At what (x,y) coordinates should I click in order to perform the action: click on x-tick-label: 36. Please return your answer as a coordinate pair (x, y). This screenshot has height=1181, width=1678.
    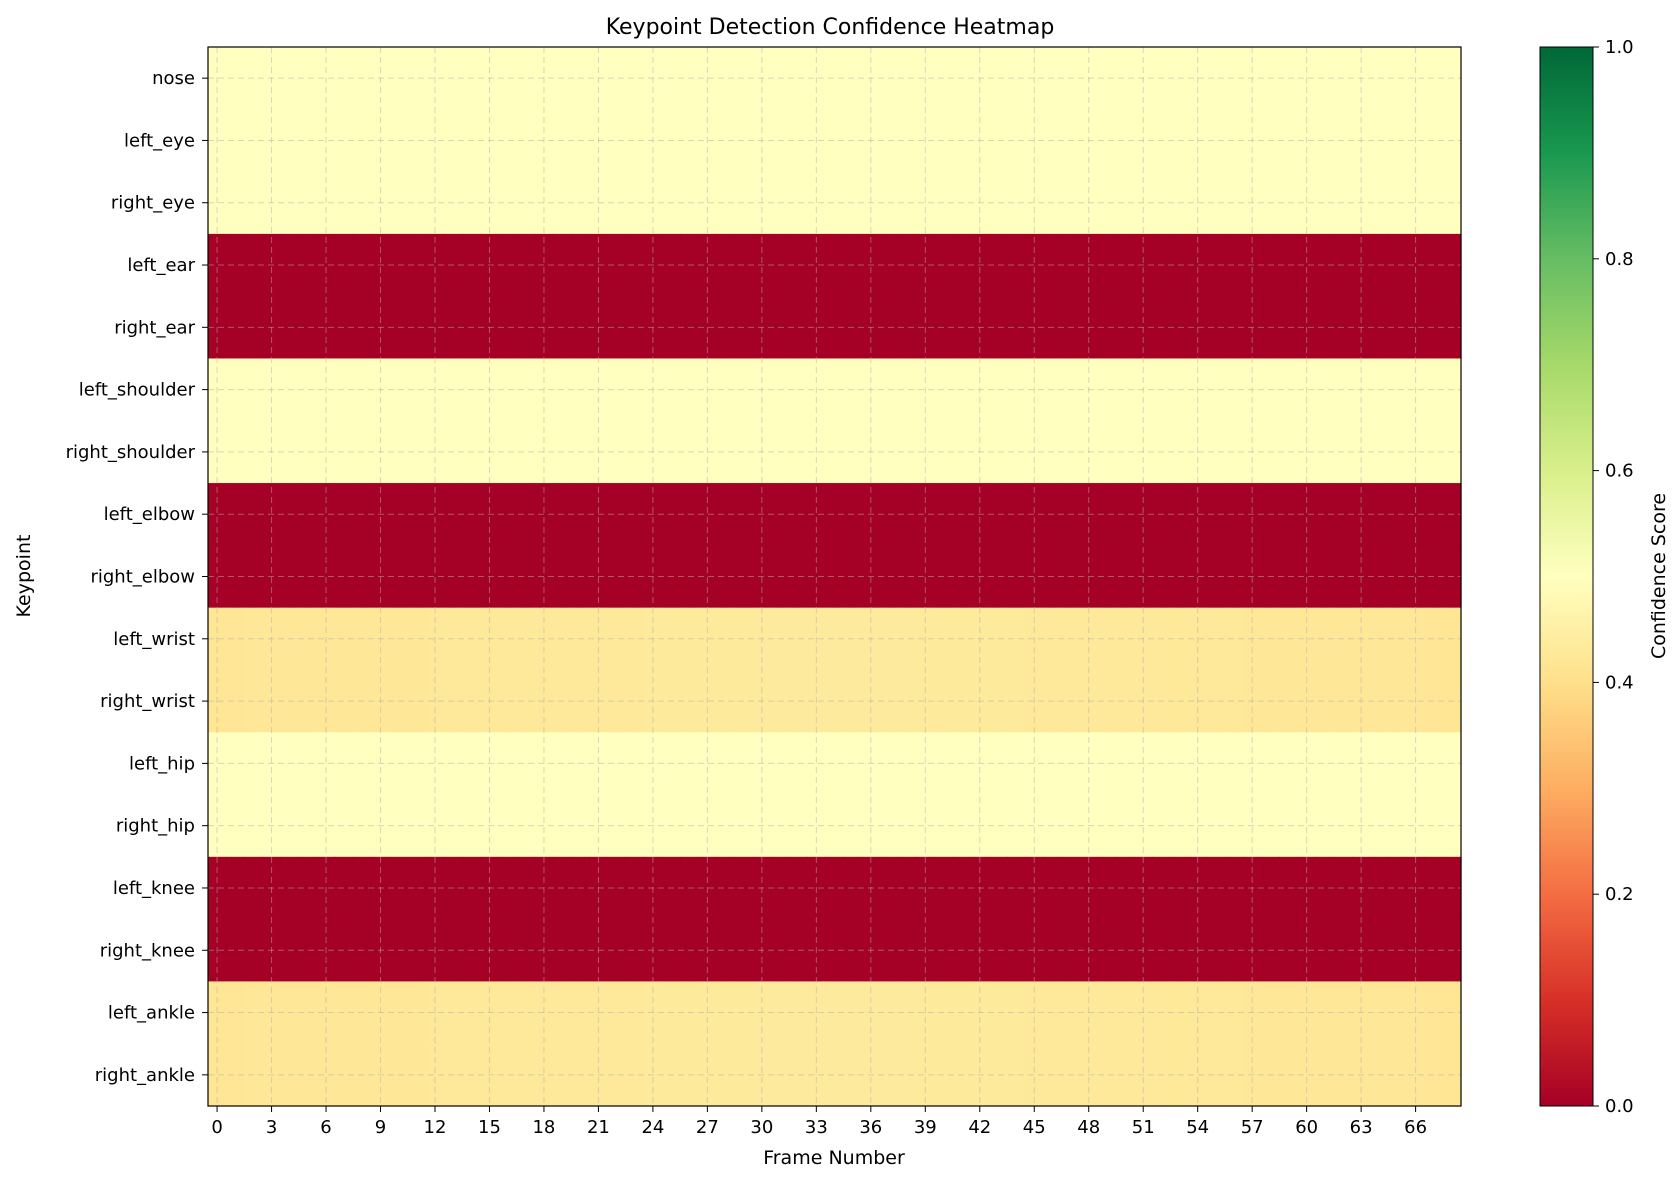
    Looking at the image, I should click on (870, 1127).